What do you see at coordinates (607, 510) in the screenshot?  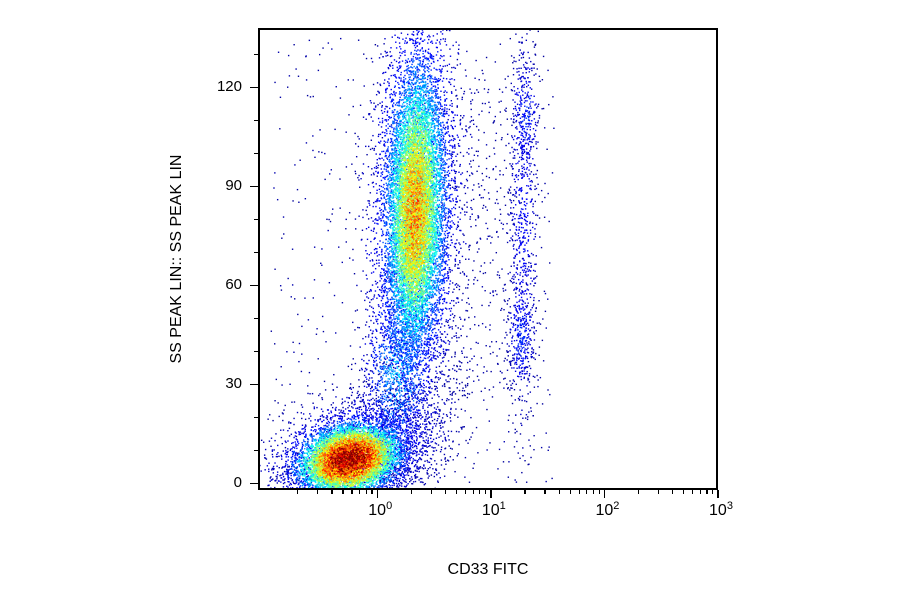 I see `x-tick-label: 10²` at bounding box center [607, 510].